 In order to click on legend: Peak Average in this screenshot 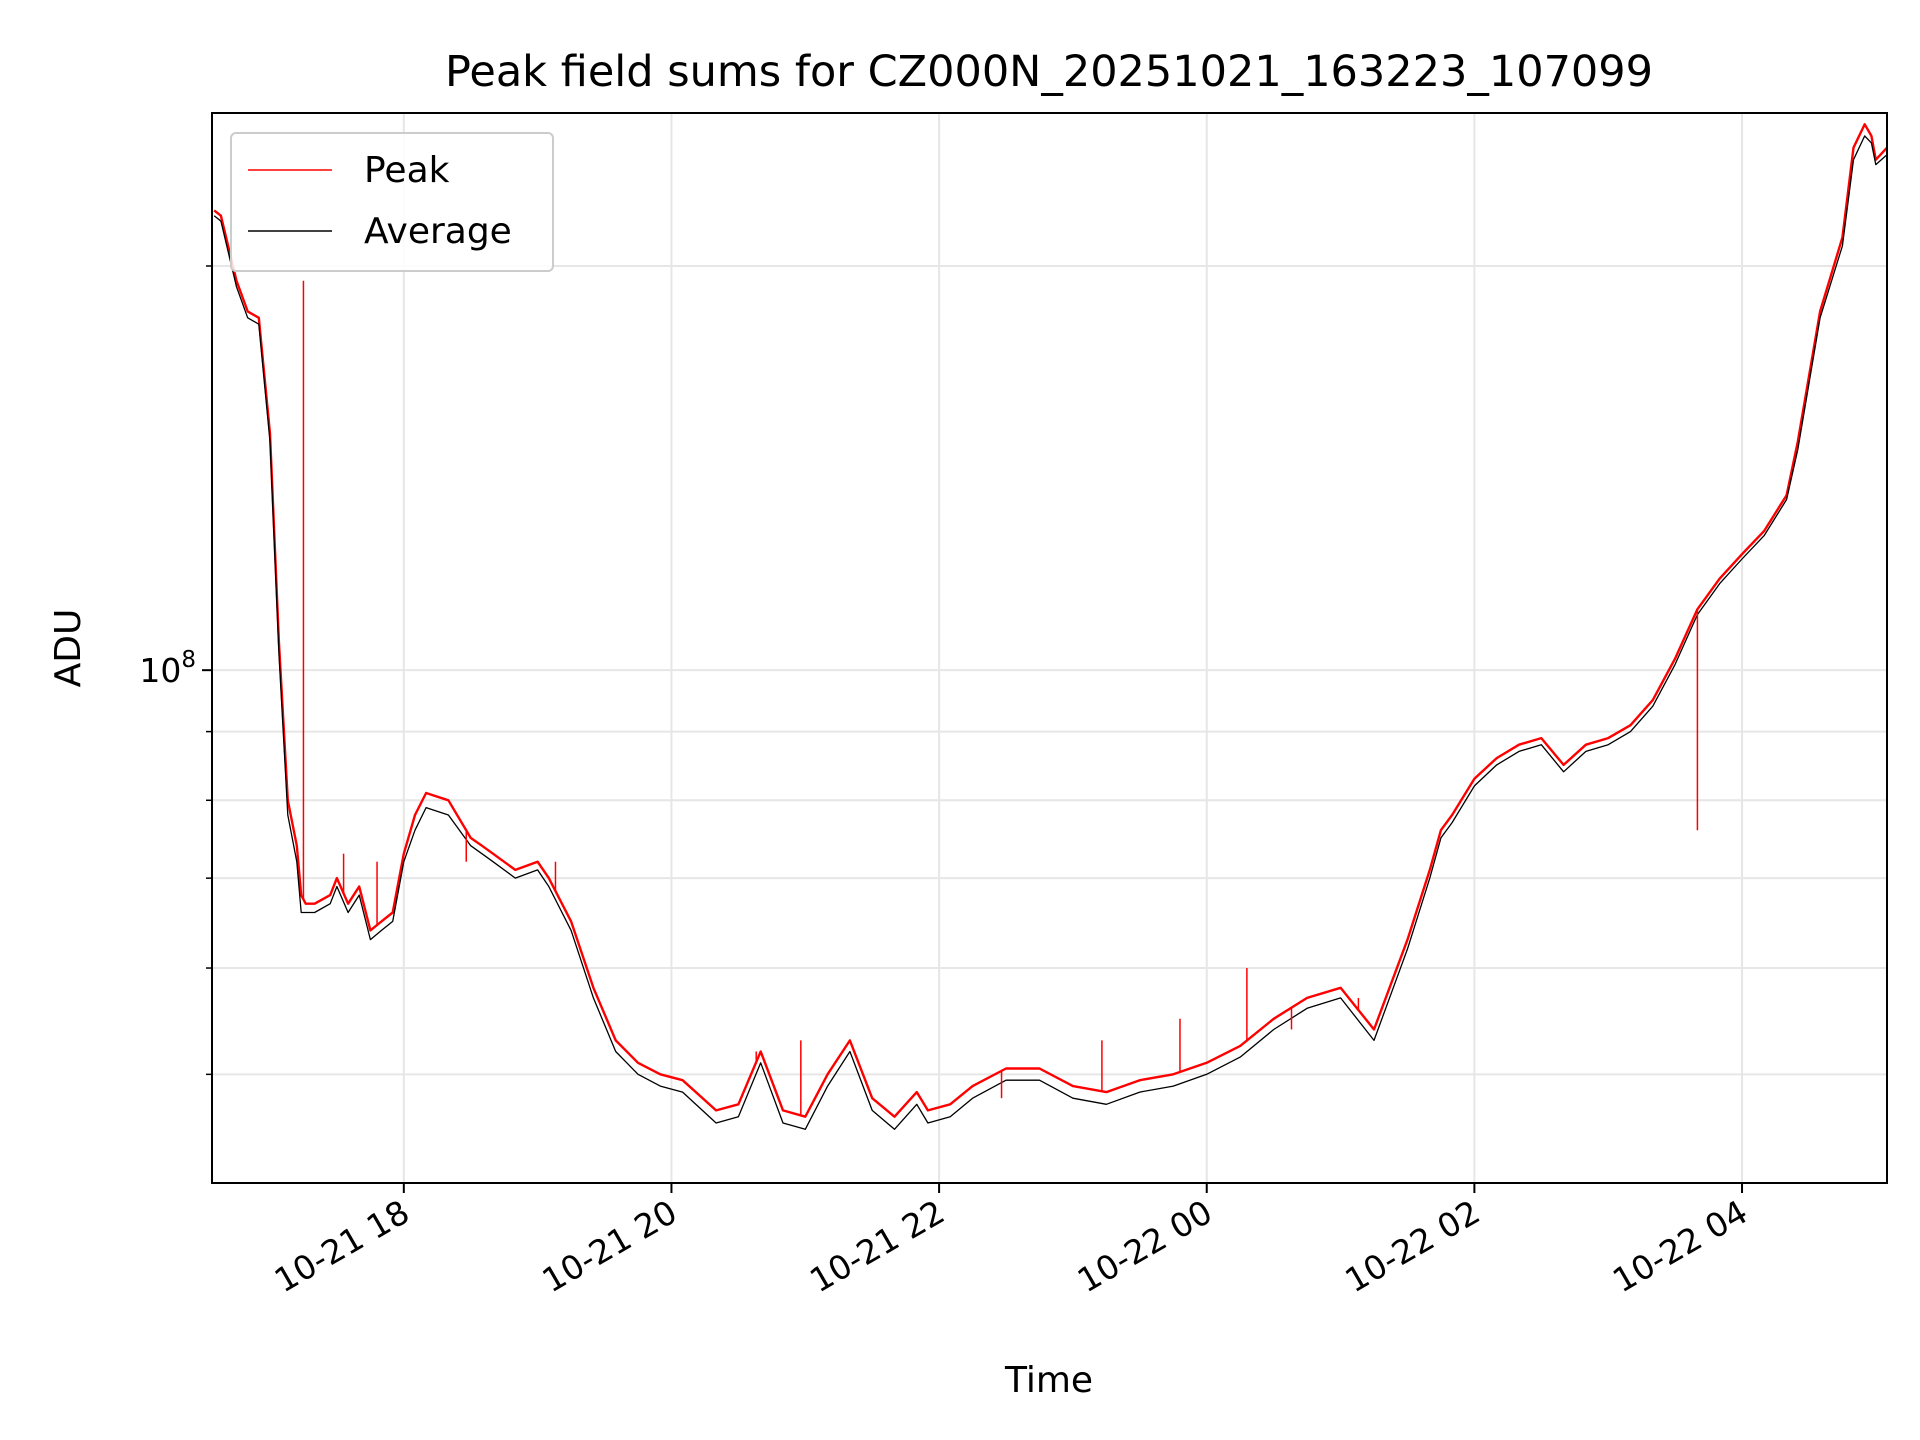, I will do `click(392, 202)`.